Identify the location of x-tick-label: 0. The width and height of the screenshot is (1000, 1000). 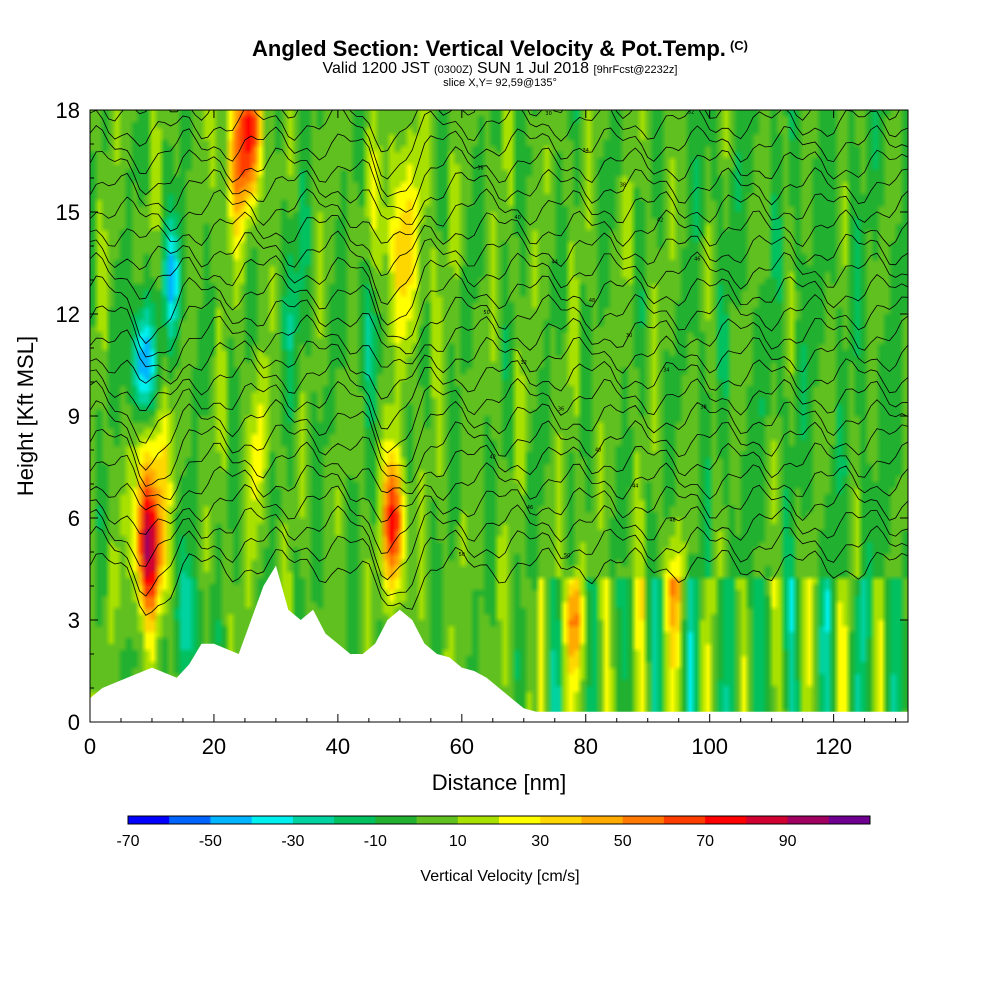
(90, 746).